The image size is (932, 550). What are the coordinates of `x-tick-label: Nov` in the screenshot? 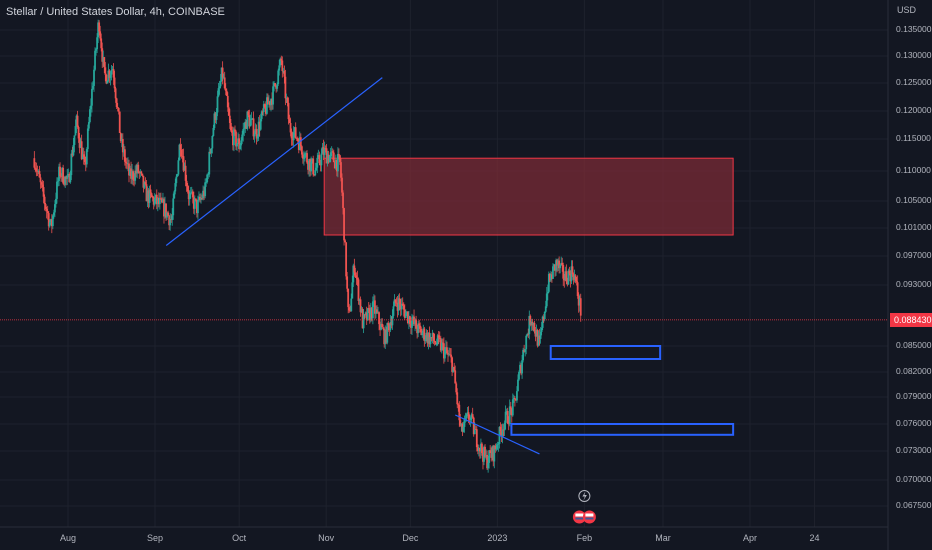 It's located at (326, 538).